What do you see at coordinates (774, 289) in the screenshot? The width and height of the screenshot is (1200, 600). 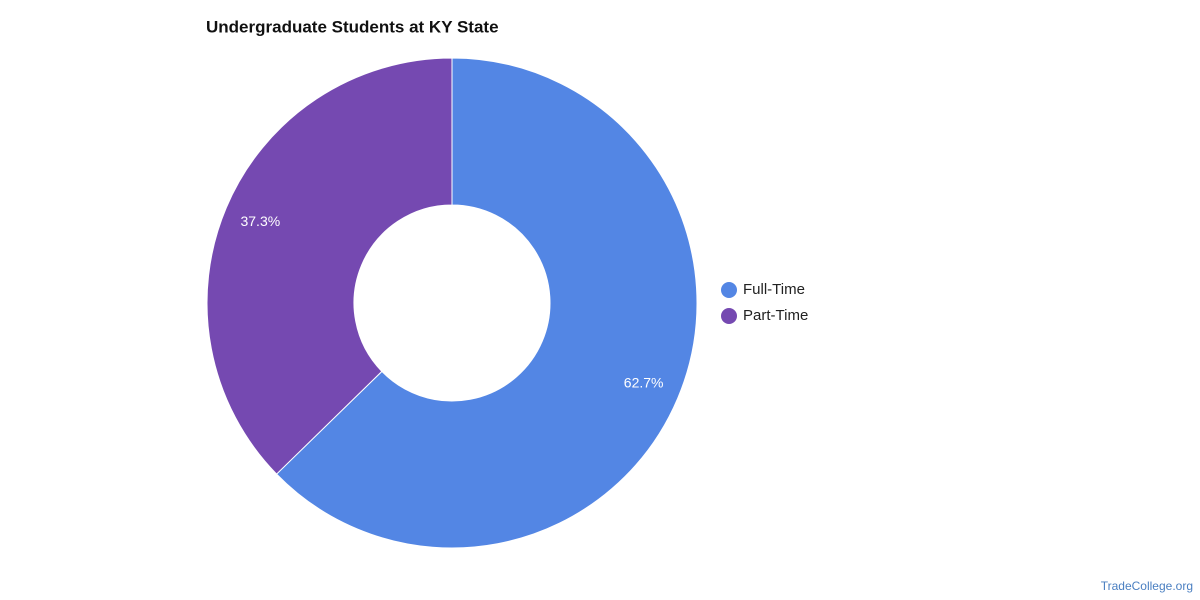 I see `legend-label: Full-Time` at bounding box center [774, 289].